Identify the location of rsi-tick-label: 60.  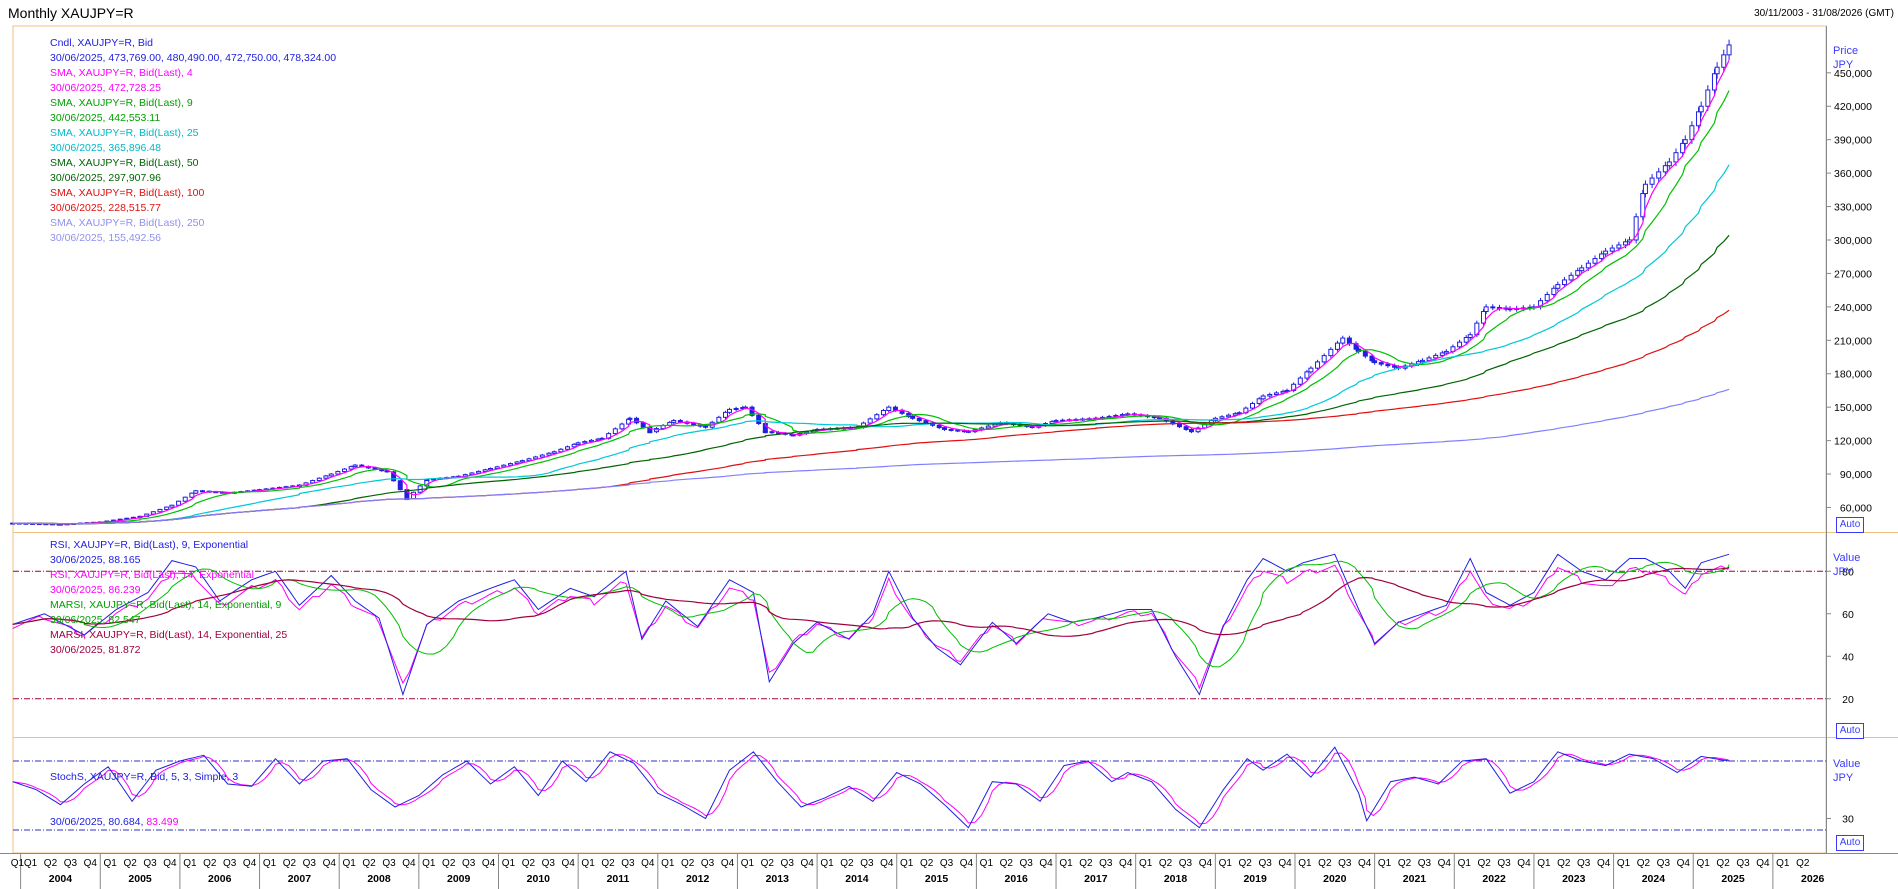
(1848, 615).